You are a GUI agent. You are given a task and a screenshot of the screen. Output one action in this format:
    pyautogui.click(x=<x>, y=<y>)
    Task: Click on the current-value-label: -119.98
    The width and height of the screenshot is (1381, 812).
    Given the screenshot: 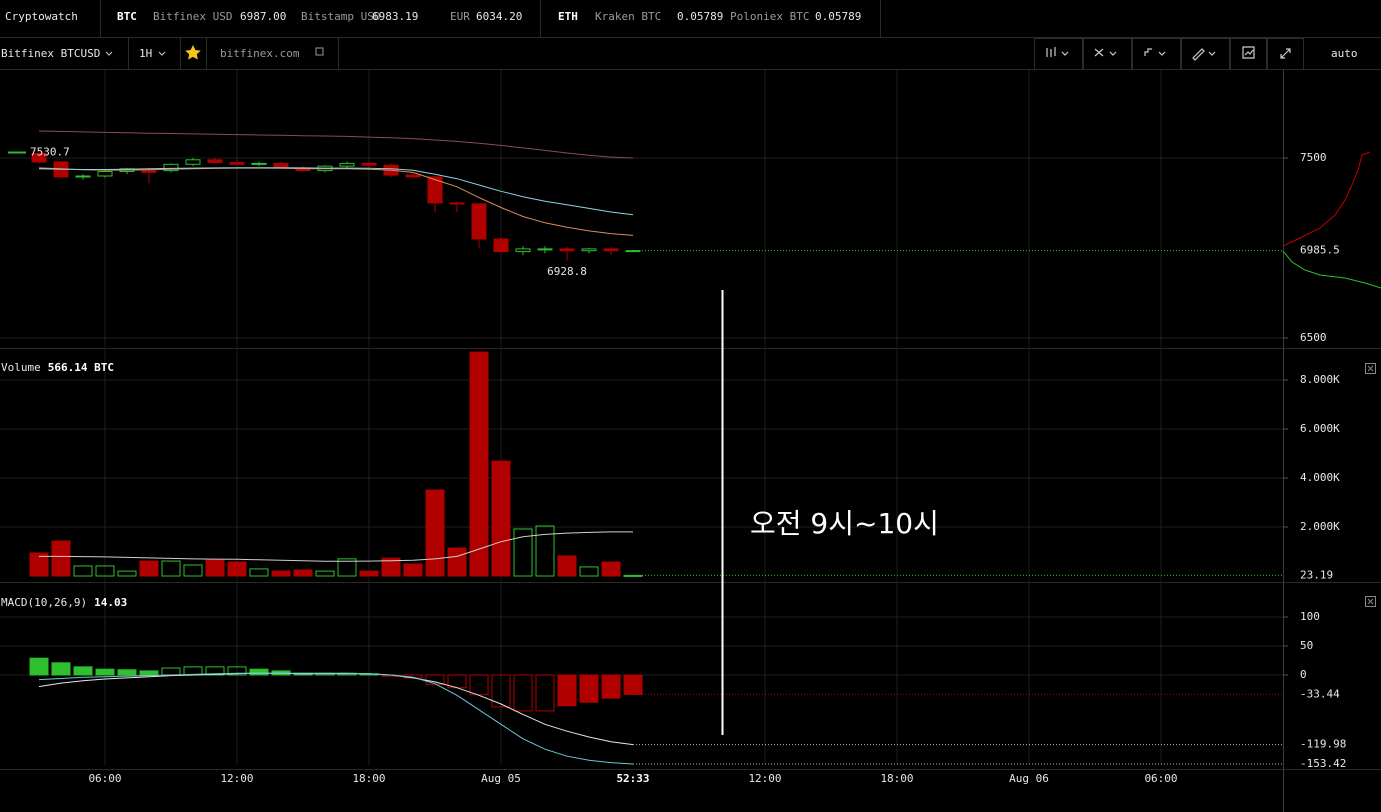 What is the action you would take?
    pyautogui.click(x=1323, y=744)
    